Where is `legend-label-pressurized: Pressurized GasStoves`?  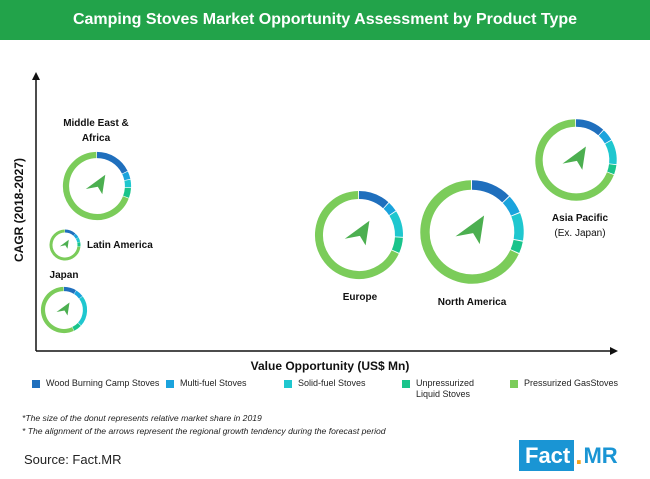
legend-label-pressurized: Pressurized GasStoves is located at coordinates (571, 383).